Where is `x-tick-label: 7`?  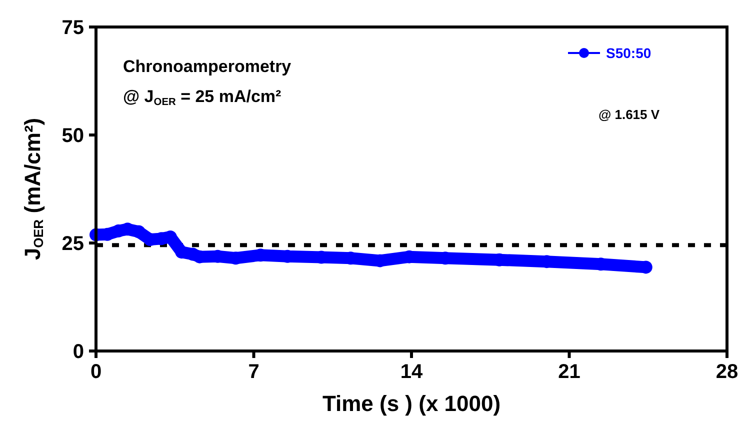 x-tick-label: 7 is located at coordinates (254, 372).